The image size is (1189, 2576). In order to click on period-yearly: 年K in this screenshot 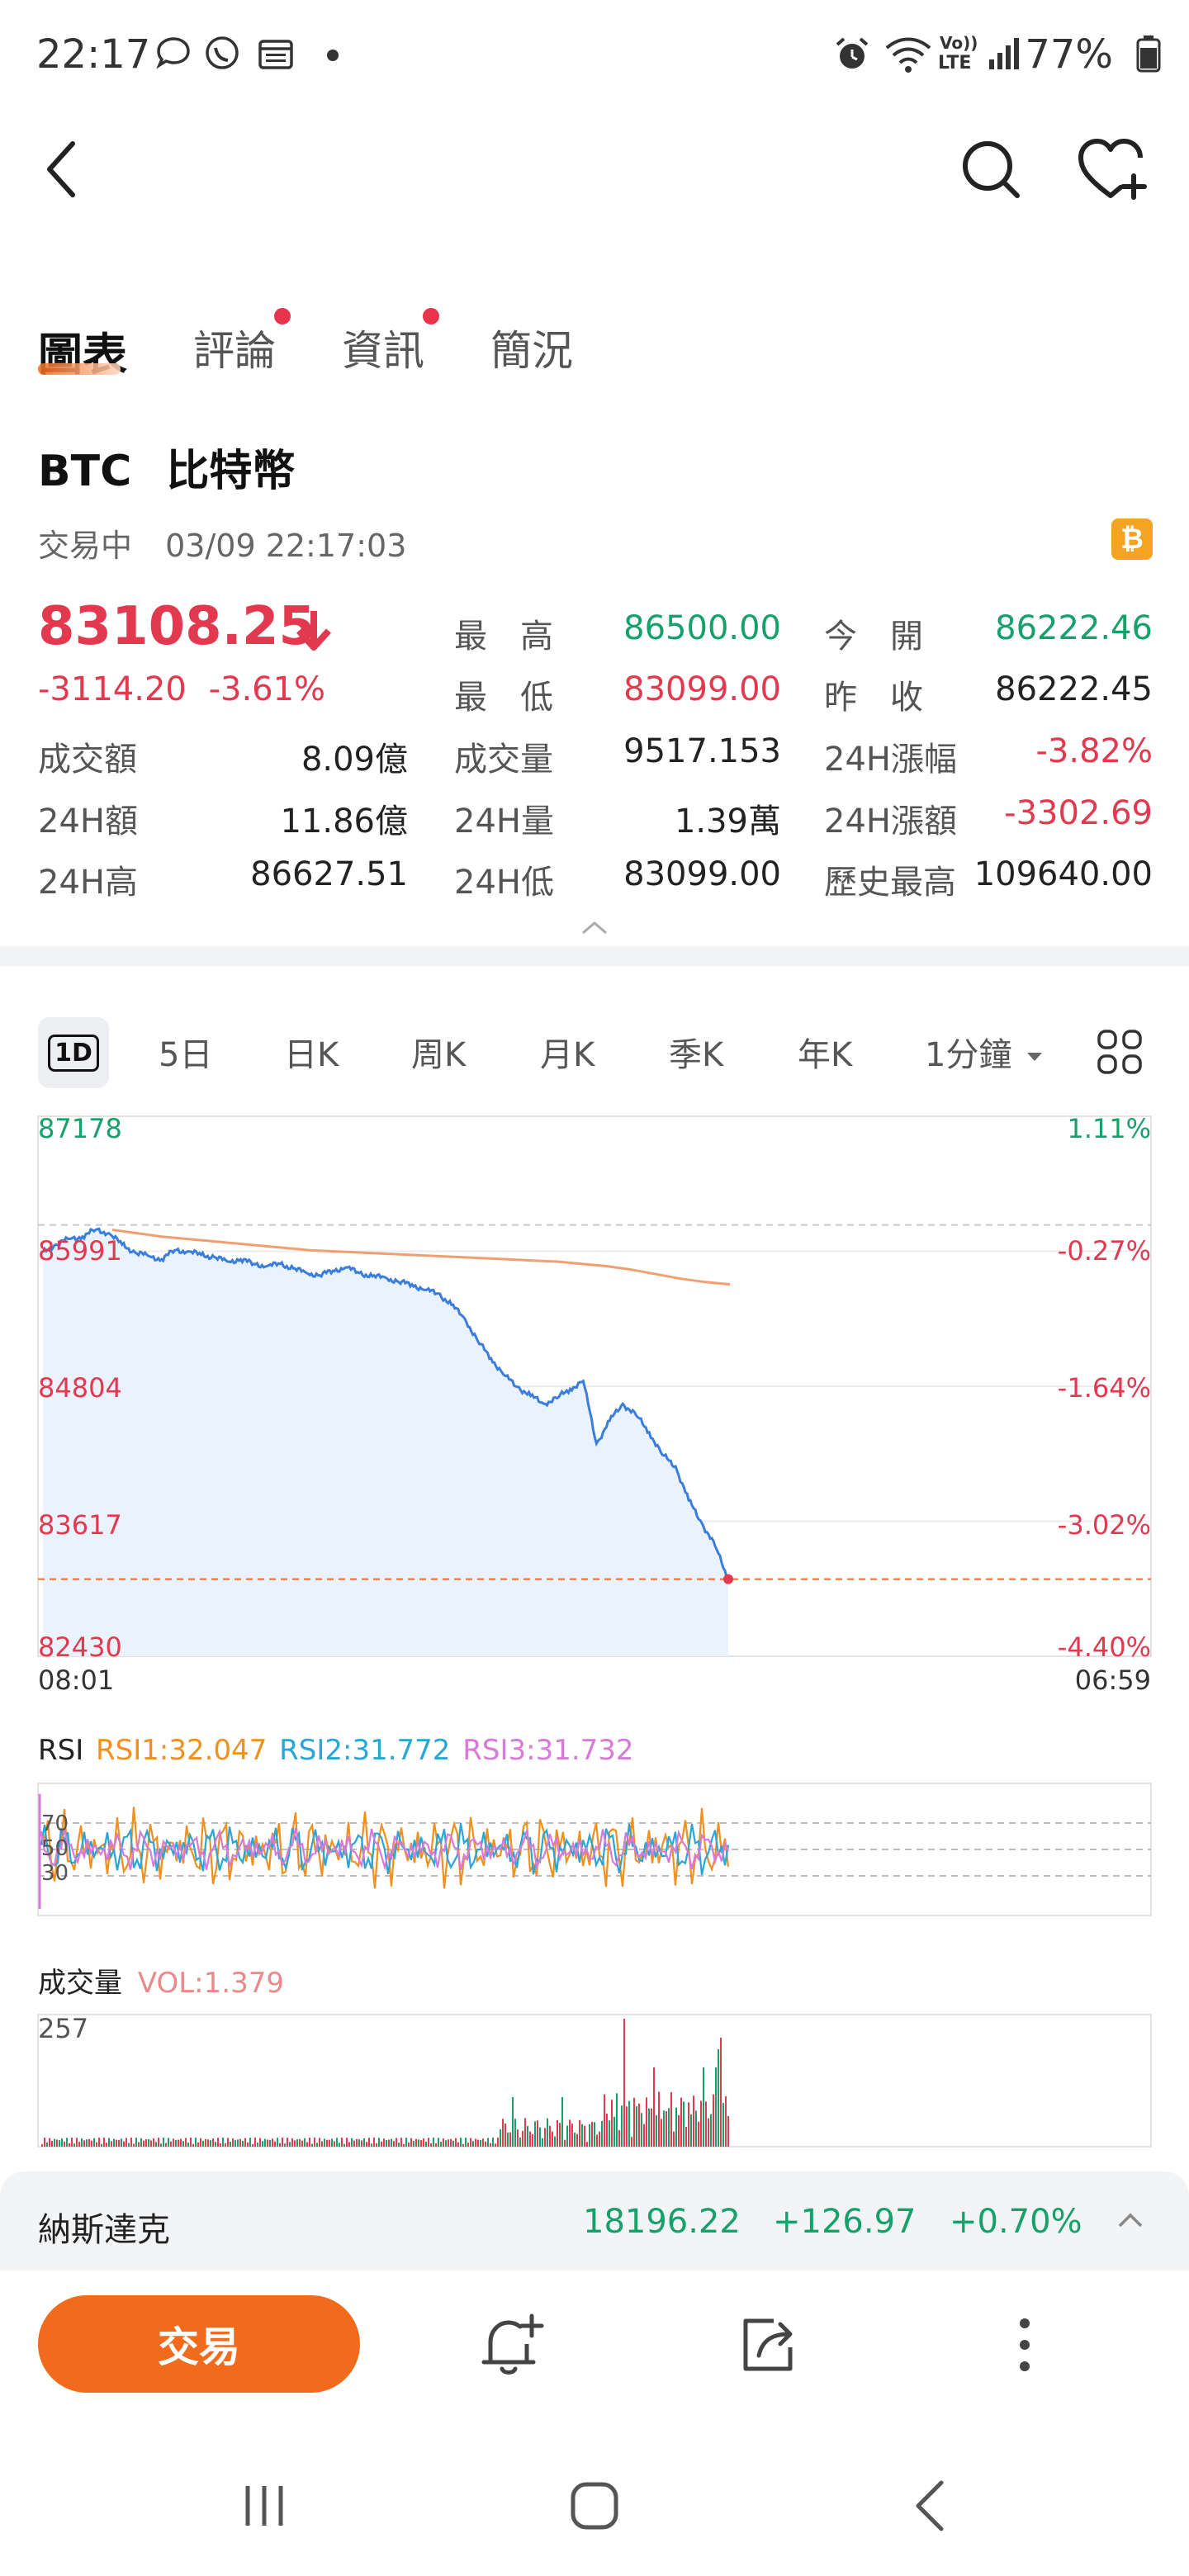, I will do `click(825, 1055)`.